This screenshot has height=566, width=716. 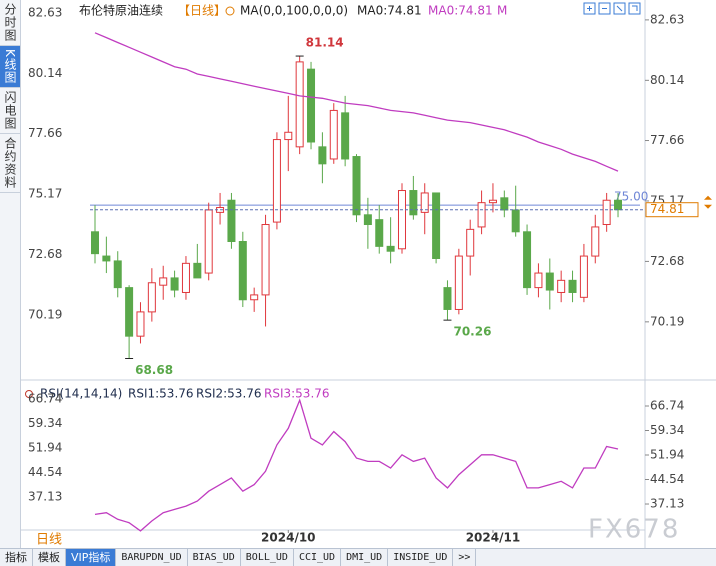 I want to click on chart-title: 布伦特原油连续, so click(x=121, y=10).